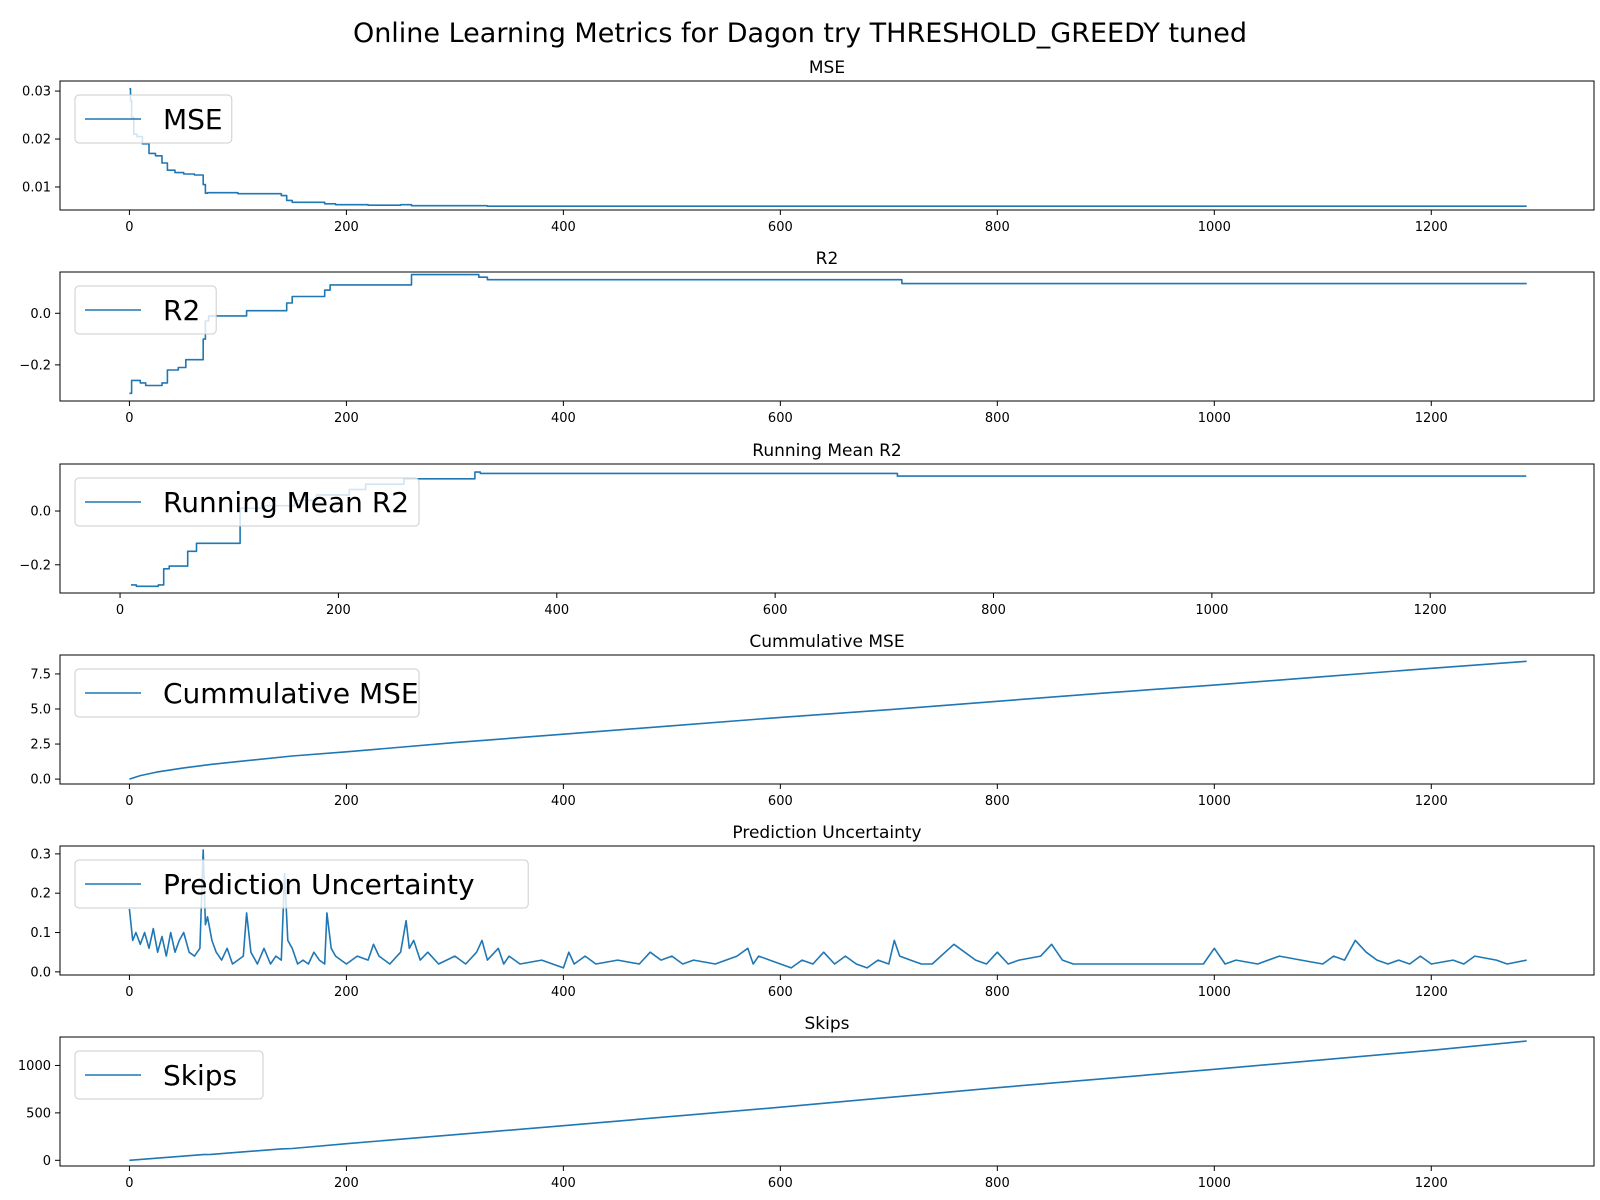 The width and height of the screenshot is (1600, 1200). I want to click on y-tick-label: 7.5, so click(40, 674).